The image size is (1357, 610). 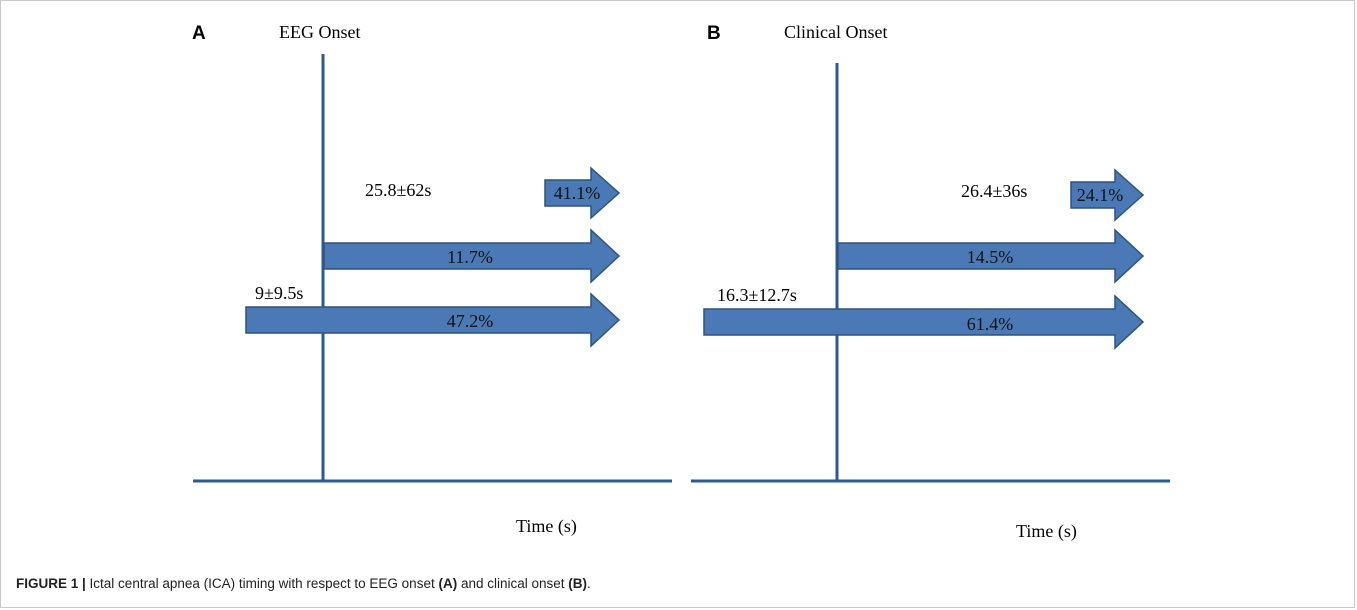 I want to click on panel-b-onset-label: Clinical Onset, so click(x=835, y=32).